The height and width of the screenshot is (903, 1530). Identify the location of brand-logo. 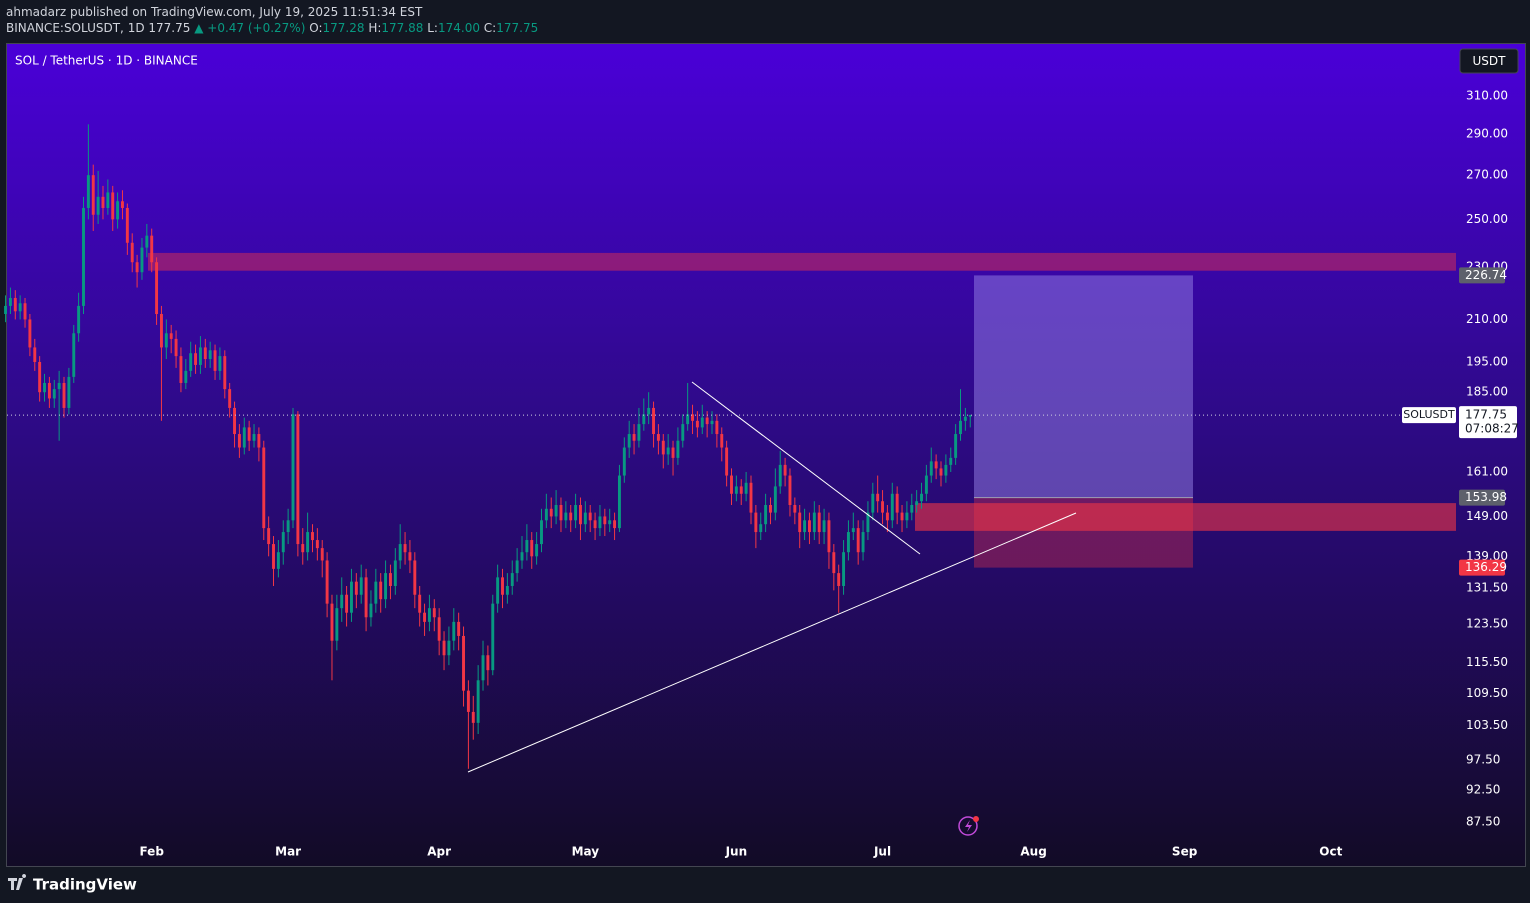
(17, 882).